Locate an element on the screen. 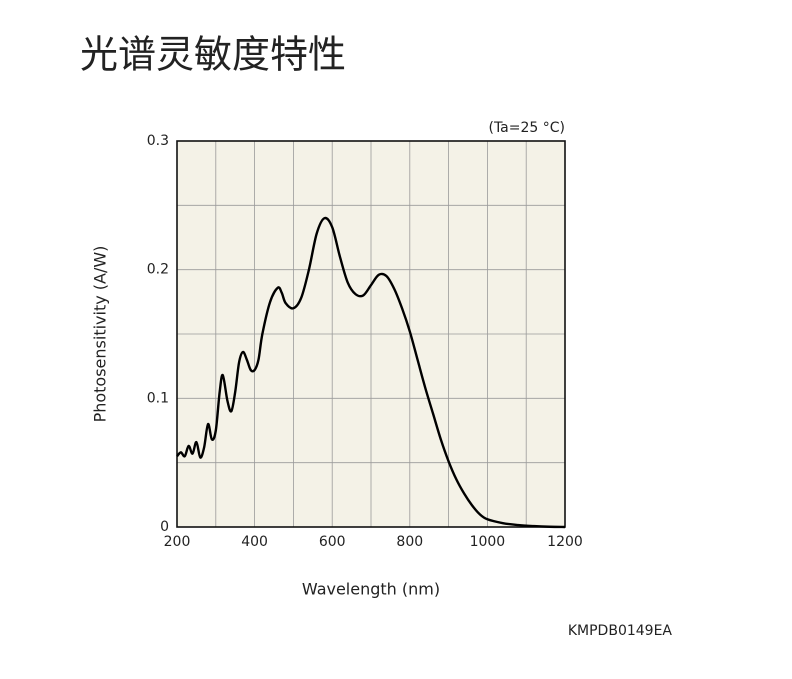  x-tick-label: 600 is located at coordinates (332, 542).